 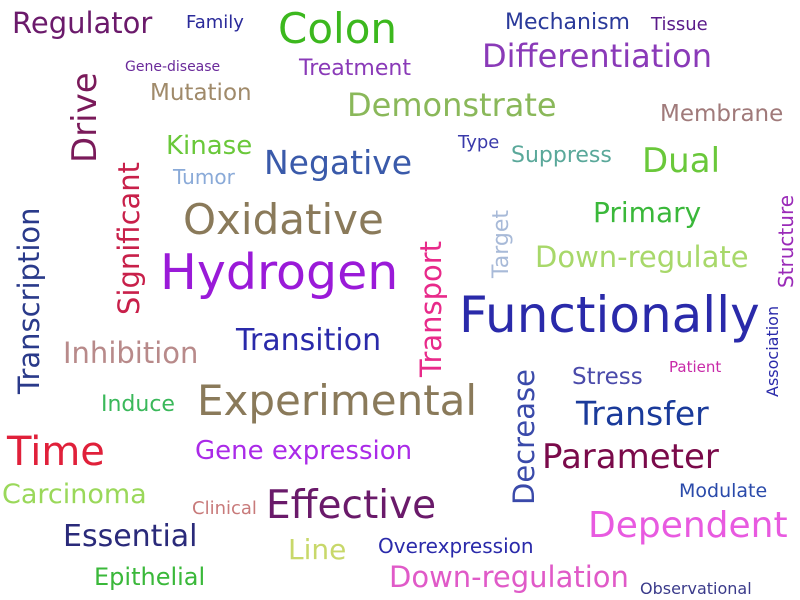 I want to click on word-kinase: Kinase, so click(x=209, y=146).